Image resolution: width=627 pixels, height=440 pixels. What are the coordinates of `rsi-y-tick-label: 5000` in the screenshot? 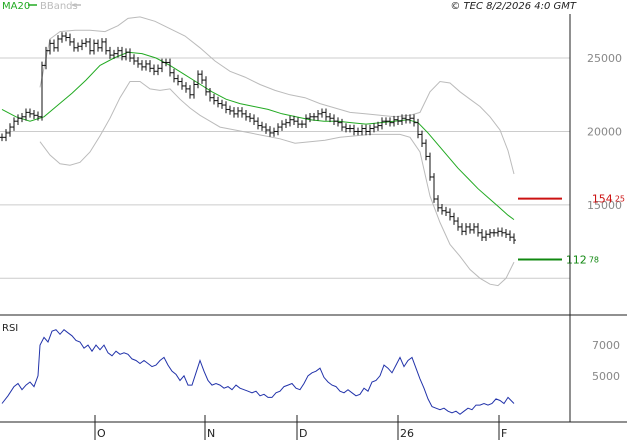 It's located at (606, 376).